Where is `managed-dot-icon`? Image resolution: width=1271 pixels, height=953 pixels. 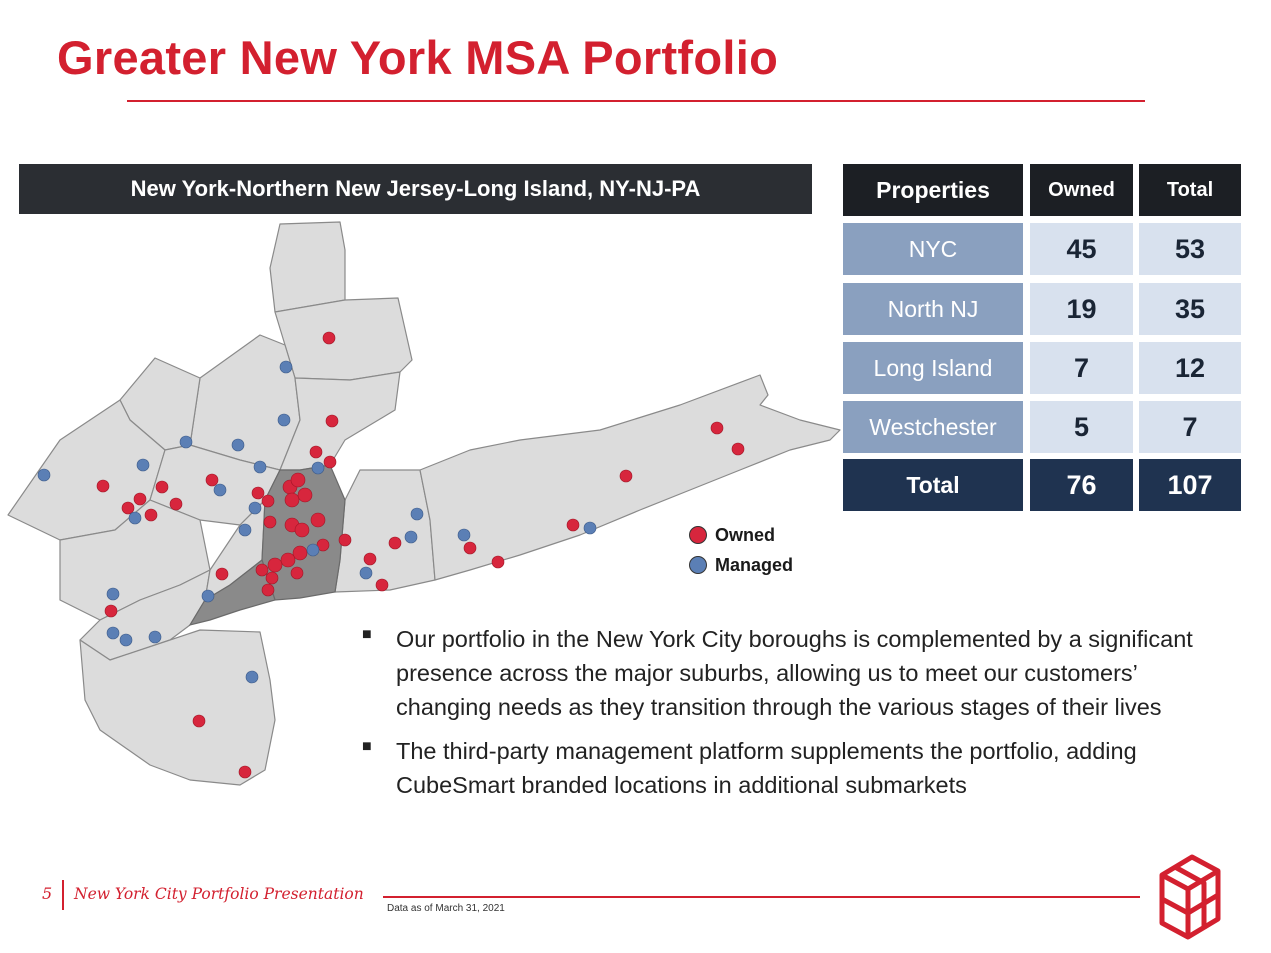
managed-dot-icon is located at coordinates (698, 565).